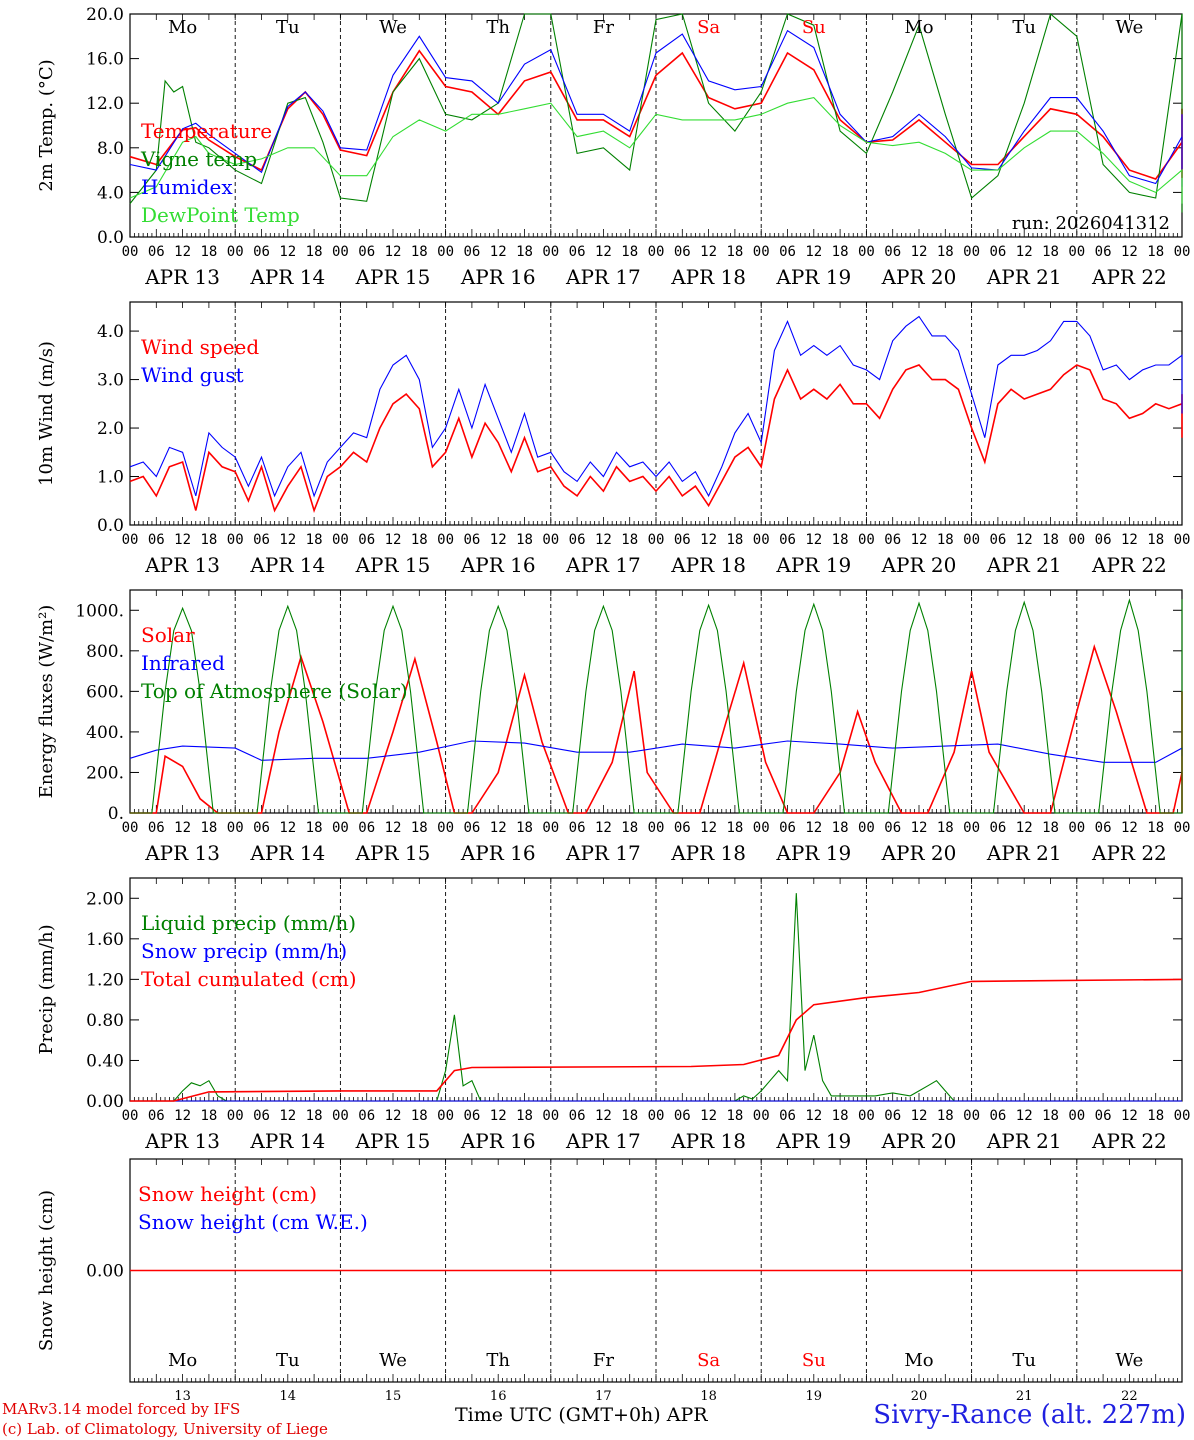  Describe the element at coordinates (918, 27) in the screenshot. I see `day-of-week-label: Mo` at that location.